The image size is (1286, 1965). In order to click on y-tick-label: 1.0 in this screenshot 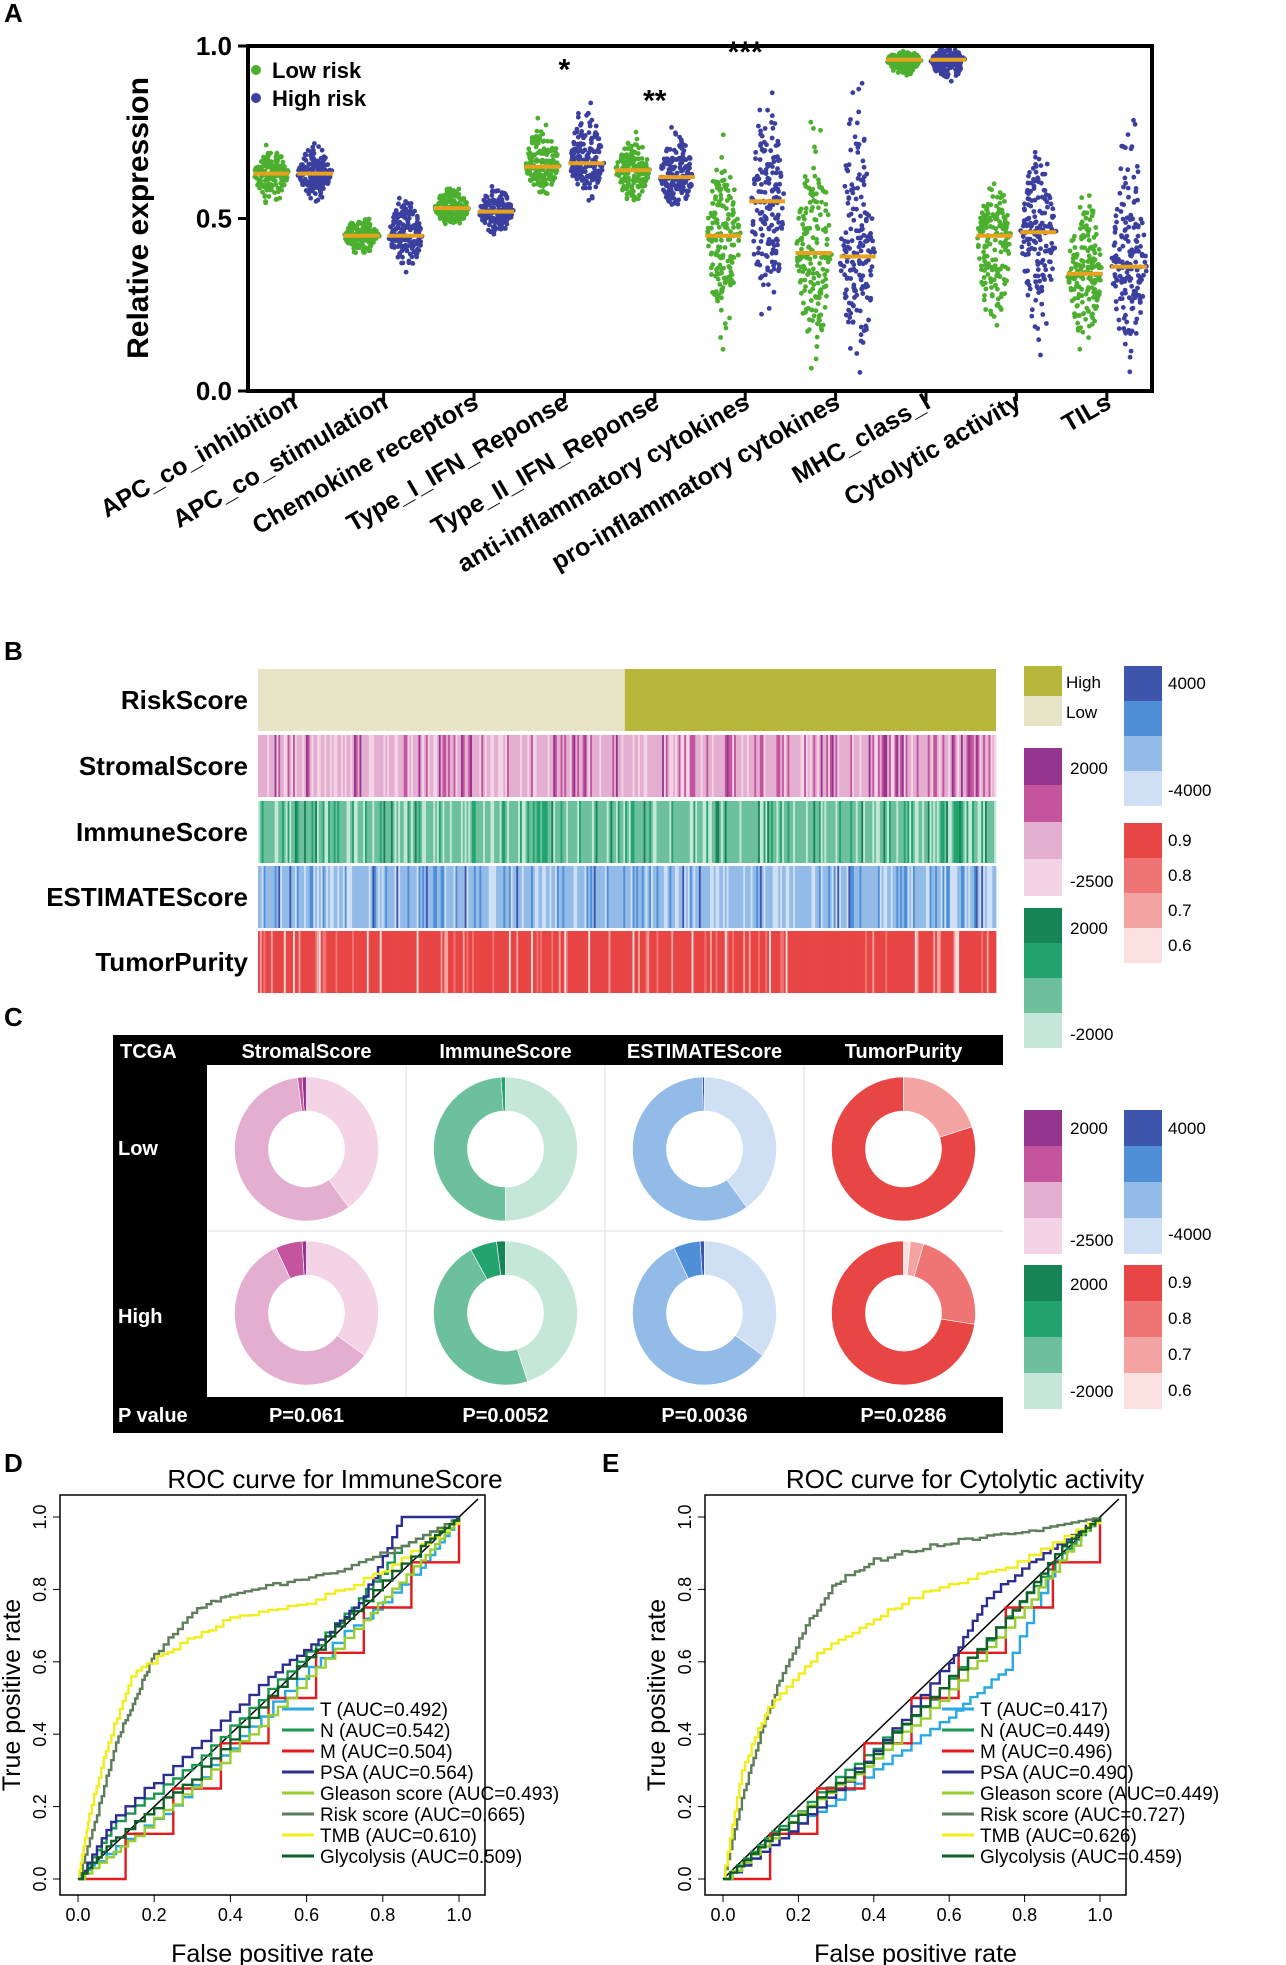, I will do `click(214, 46)`.